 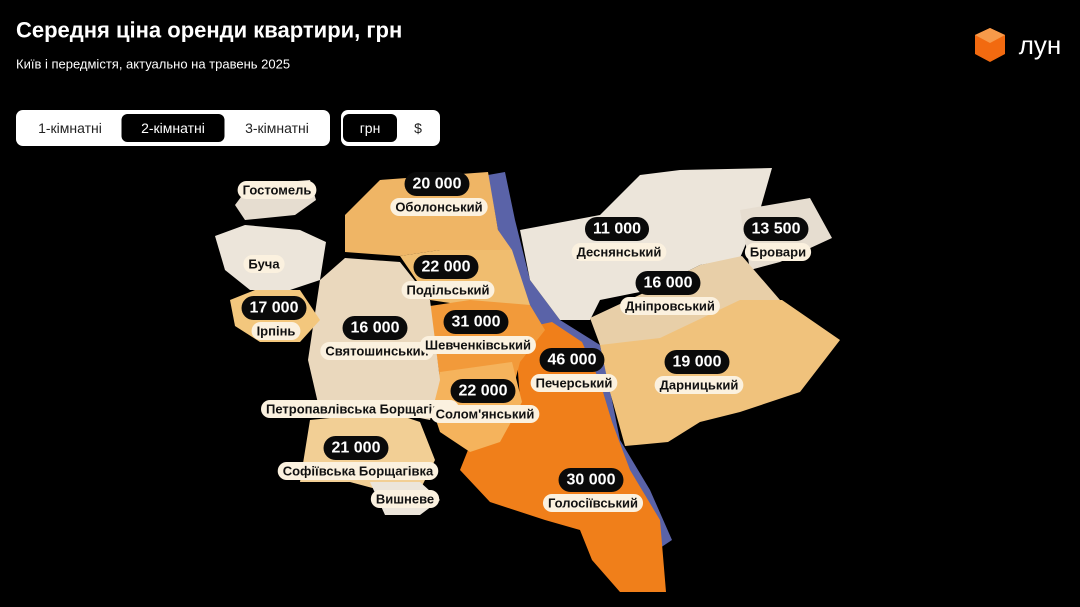 I want to click on region-name-text: Печерський, so click(x=574, y=383).